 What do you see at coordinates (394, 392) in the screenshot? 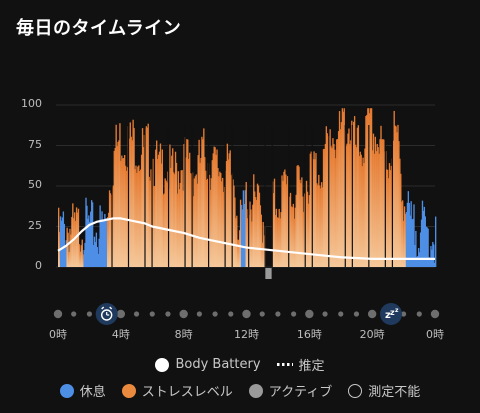
I see `legend-unmeasurable-label: 測定不能` at bounding box center [394, 392].